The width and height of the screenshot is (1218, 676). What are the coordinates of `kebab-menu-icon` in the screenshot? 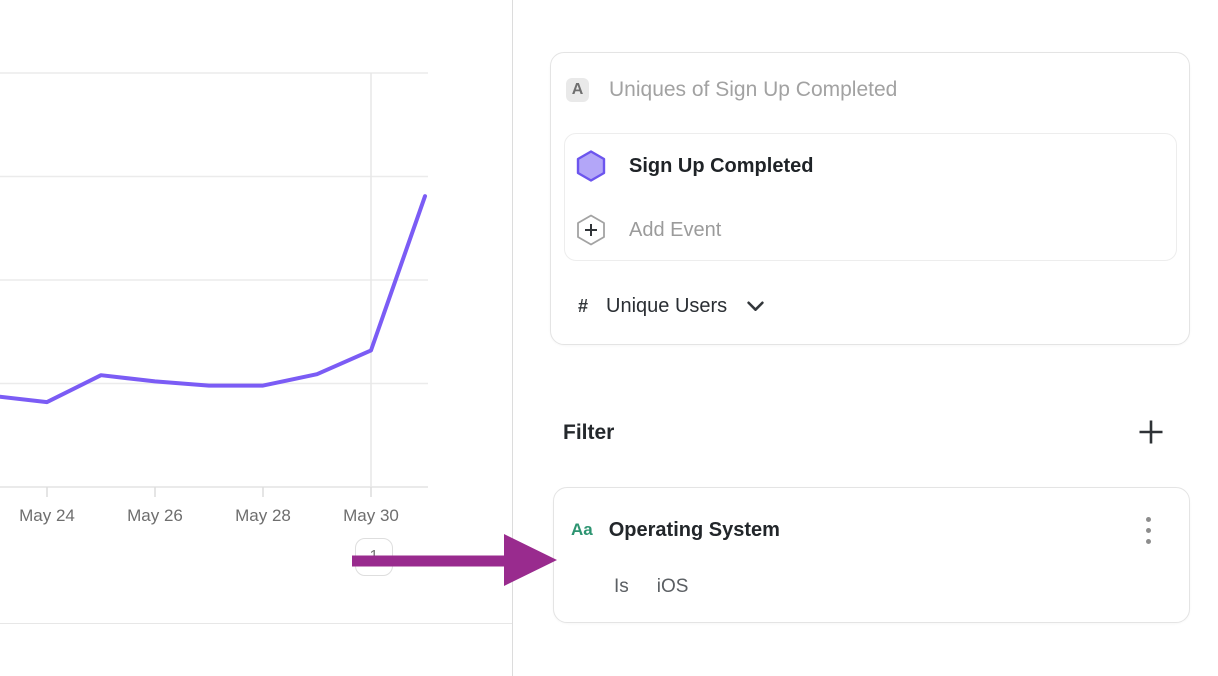 It's located at (1148, 530).